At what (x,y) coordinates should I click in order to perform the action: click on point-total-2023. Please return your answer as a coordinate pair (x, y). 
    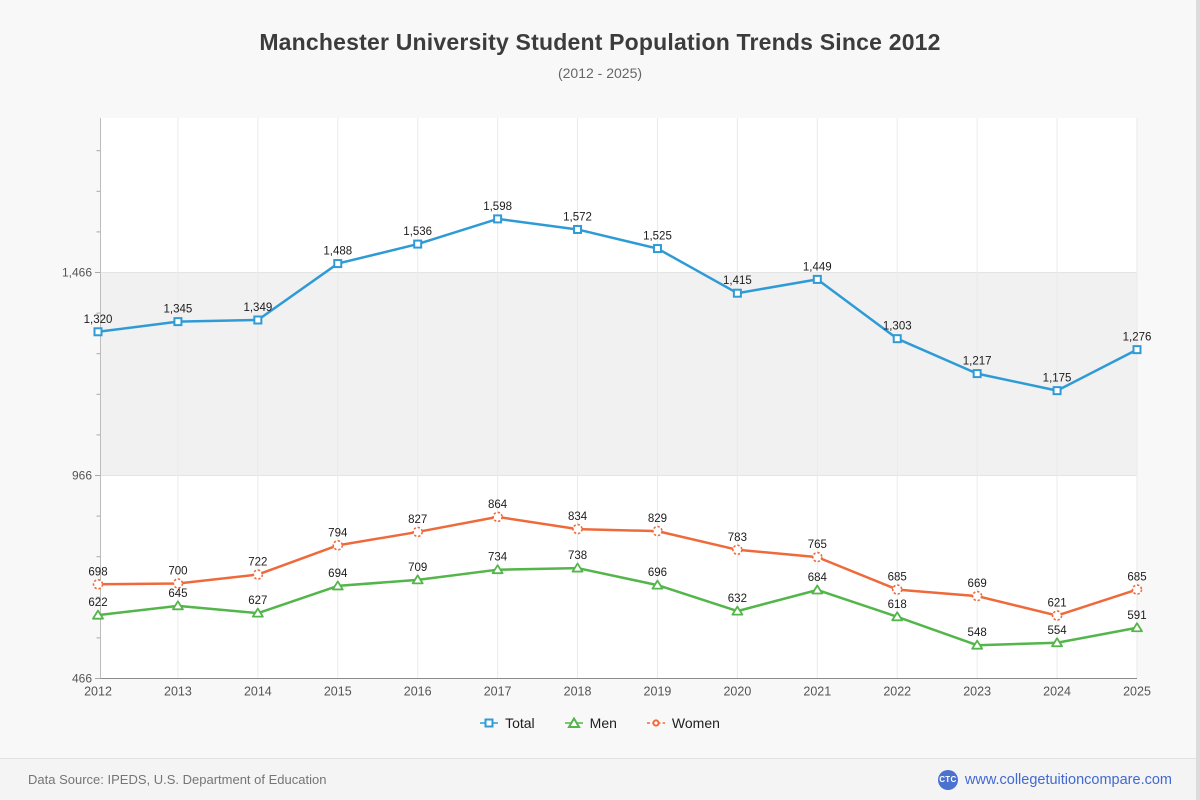
    Looking at the image, I should click on (977, 374).